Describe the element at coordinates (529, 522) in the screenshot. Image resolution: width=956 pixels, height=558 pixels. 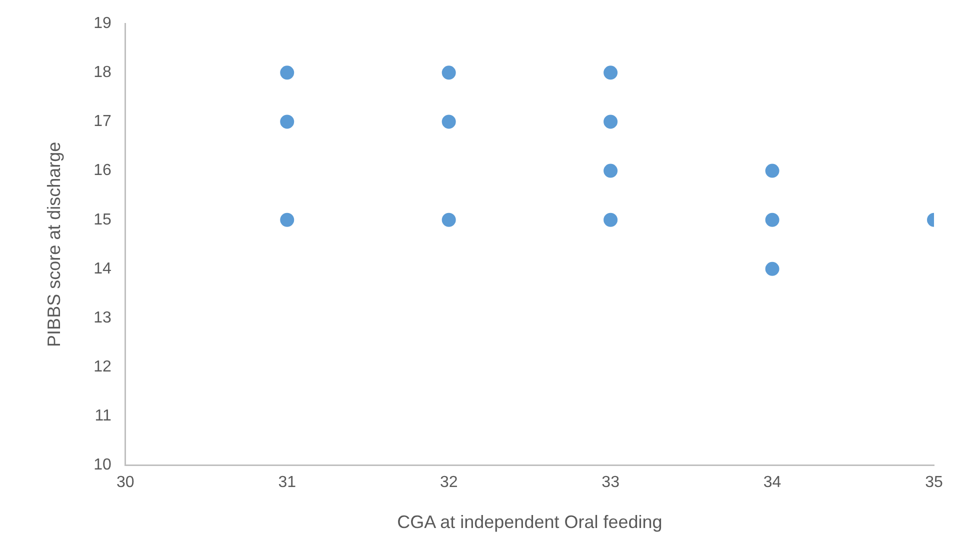
I see `x-axis-title: CGA at independent Oral feeding` at that location.